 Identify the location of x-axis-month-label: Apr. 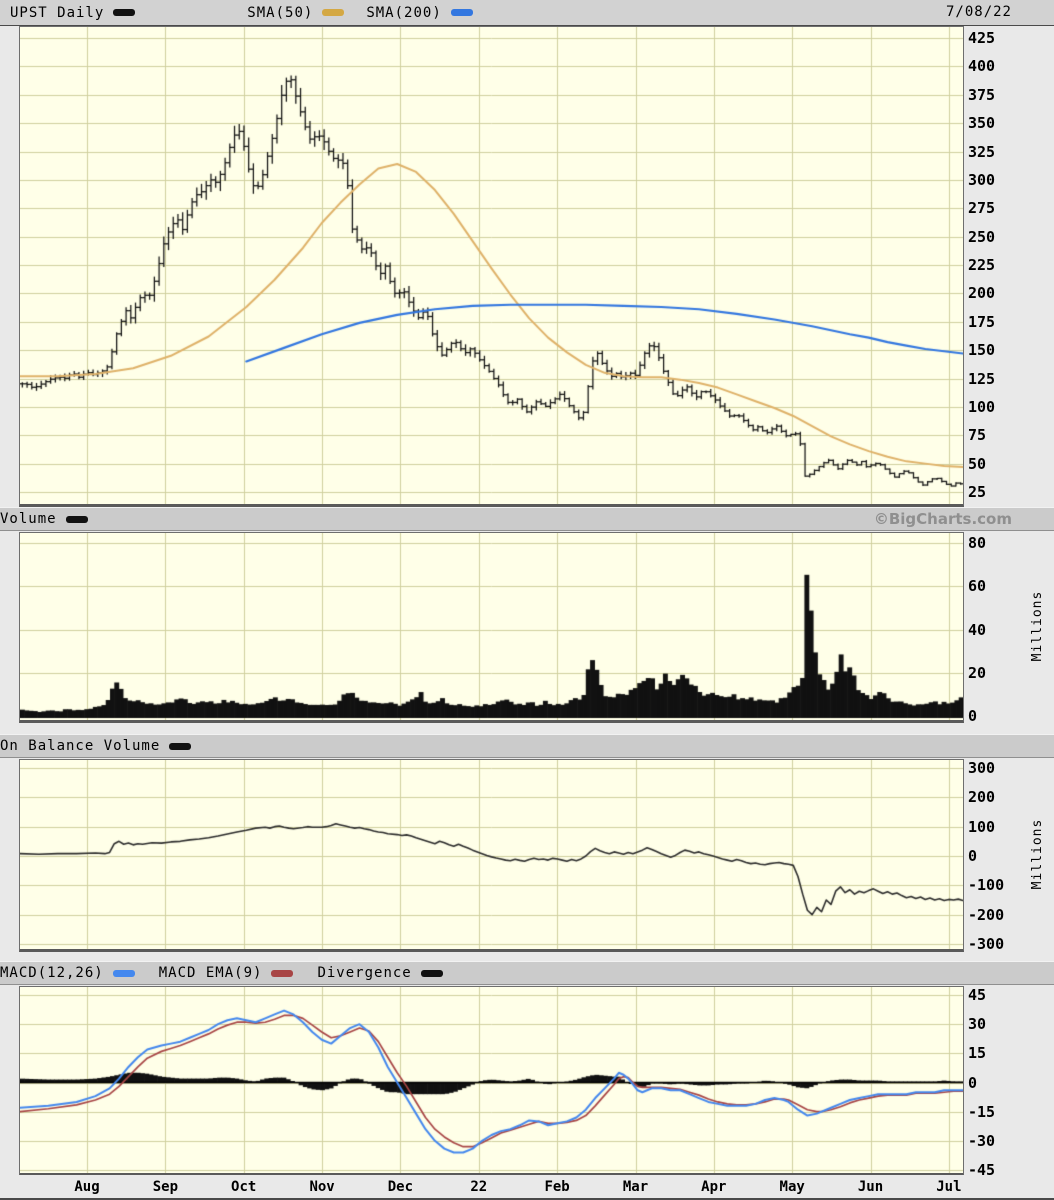
(714, 1187).